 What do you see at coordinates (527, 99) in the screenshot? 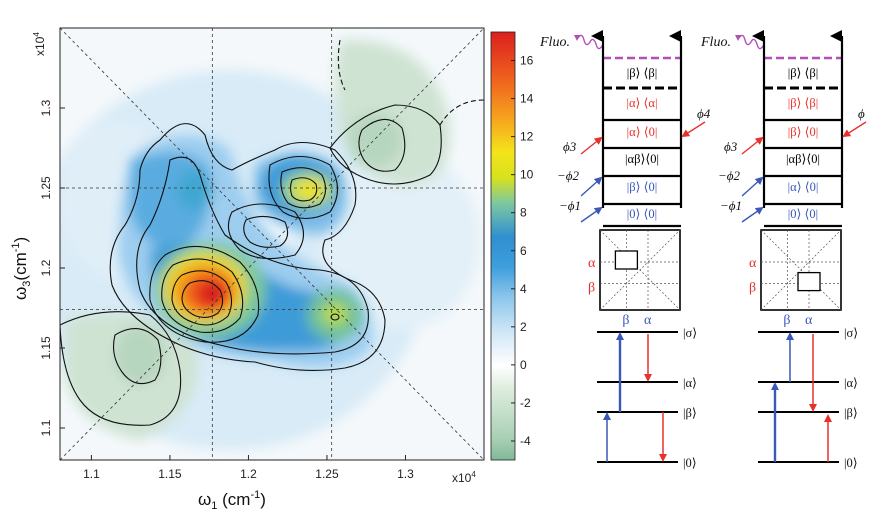
I see `colorbar-tick-label: 14` at bounding box center [527, 99].